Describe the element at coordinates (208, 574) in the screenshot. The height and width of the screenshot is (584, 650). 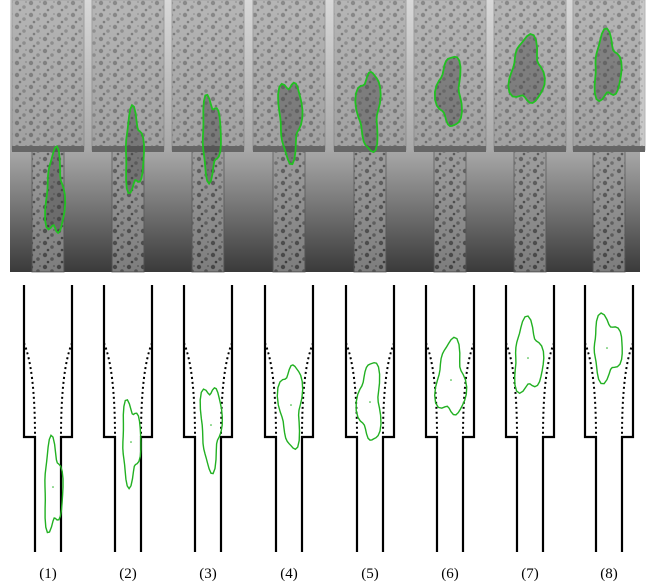
I see `panel-label: (3)` at that location.